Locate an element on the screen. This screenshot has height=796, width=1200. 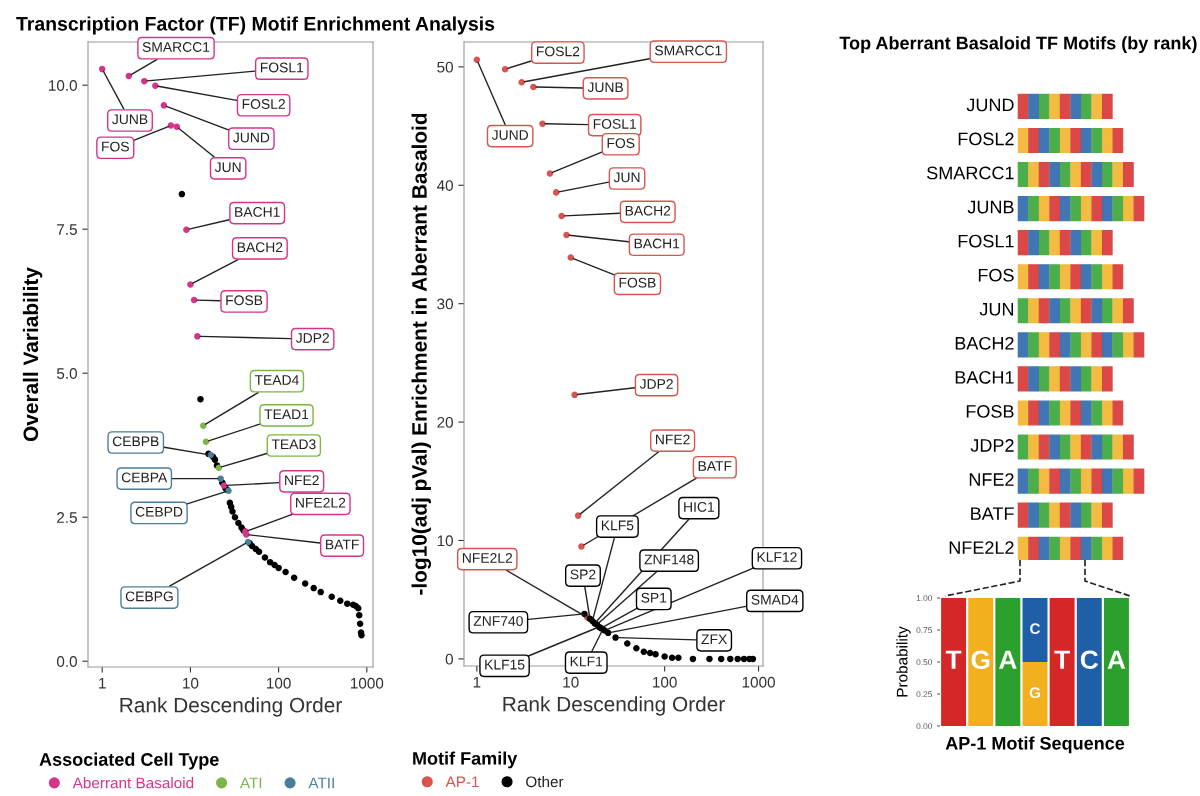
annotation: CEBPA is located at coordinates (144, 477).